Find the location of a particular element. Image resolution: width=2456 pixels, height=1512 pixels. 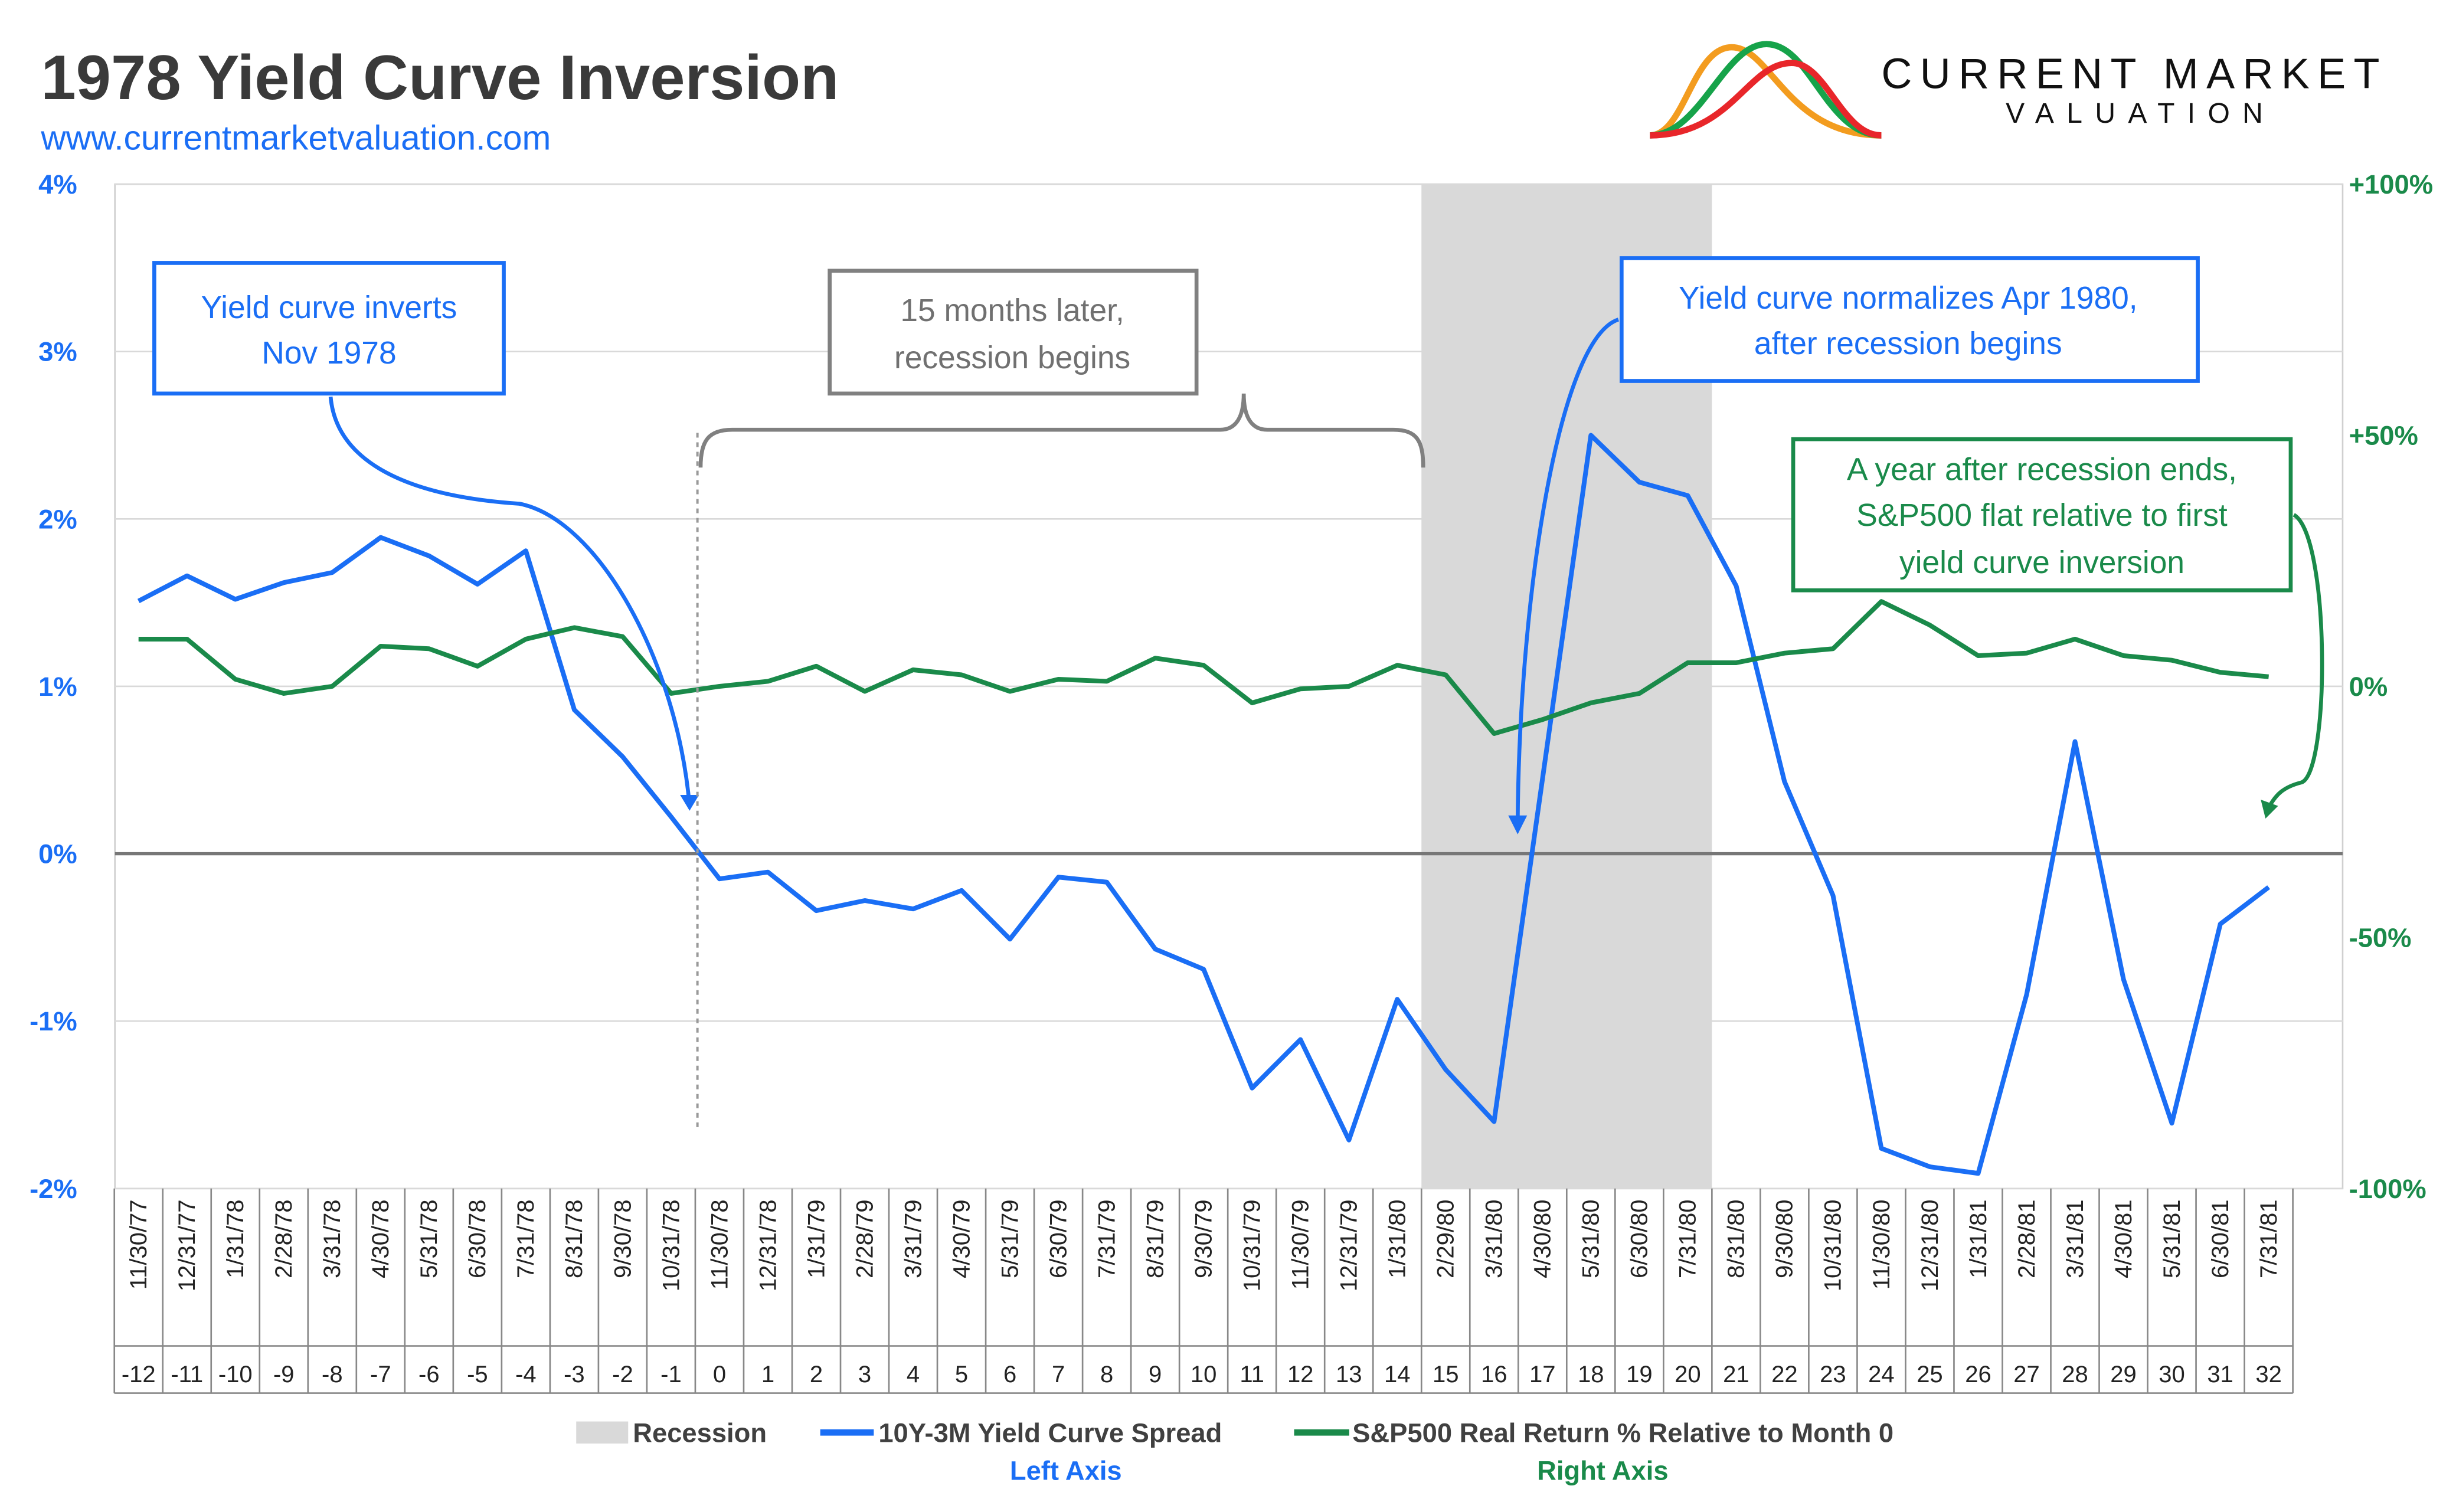

annotation-inversion: Yield curve inverts Nov 1978 is located at coordinates (425, 536).